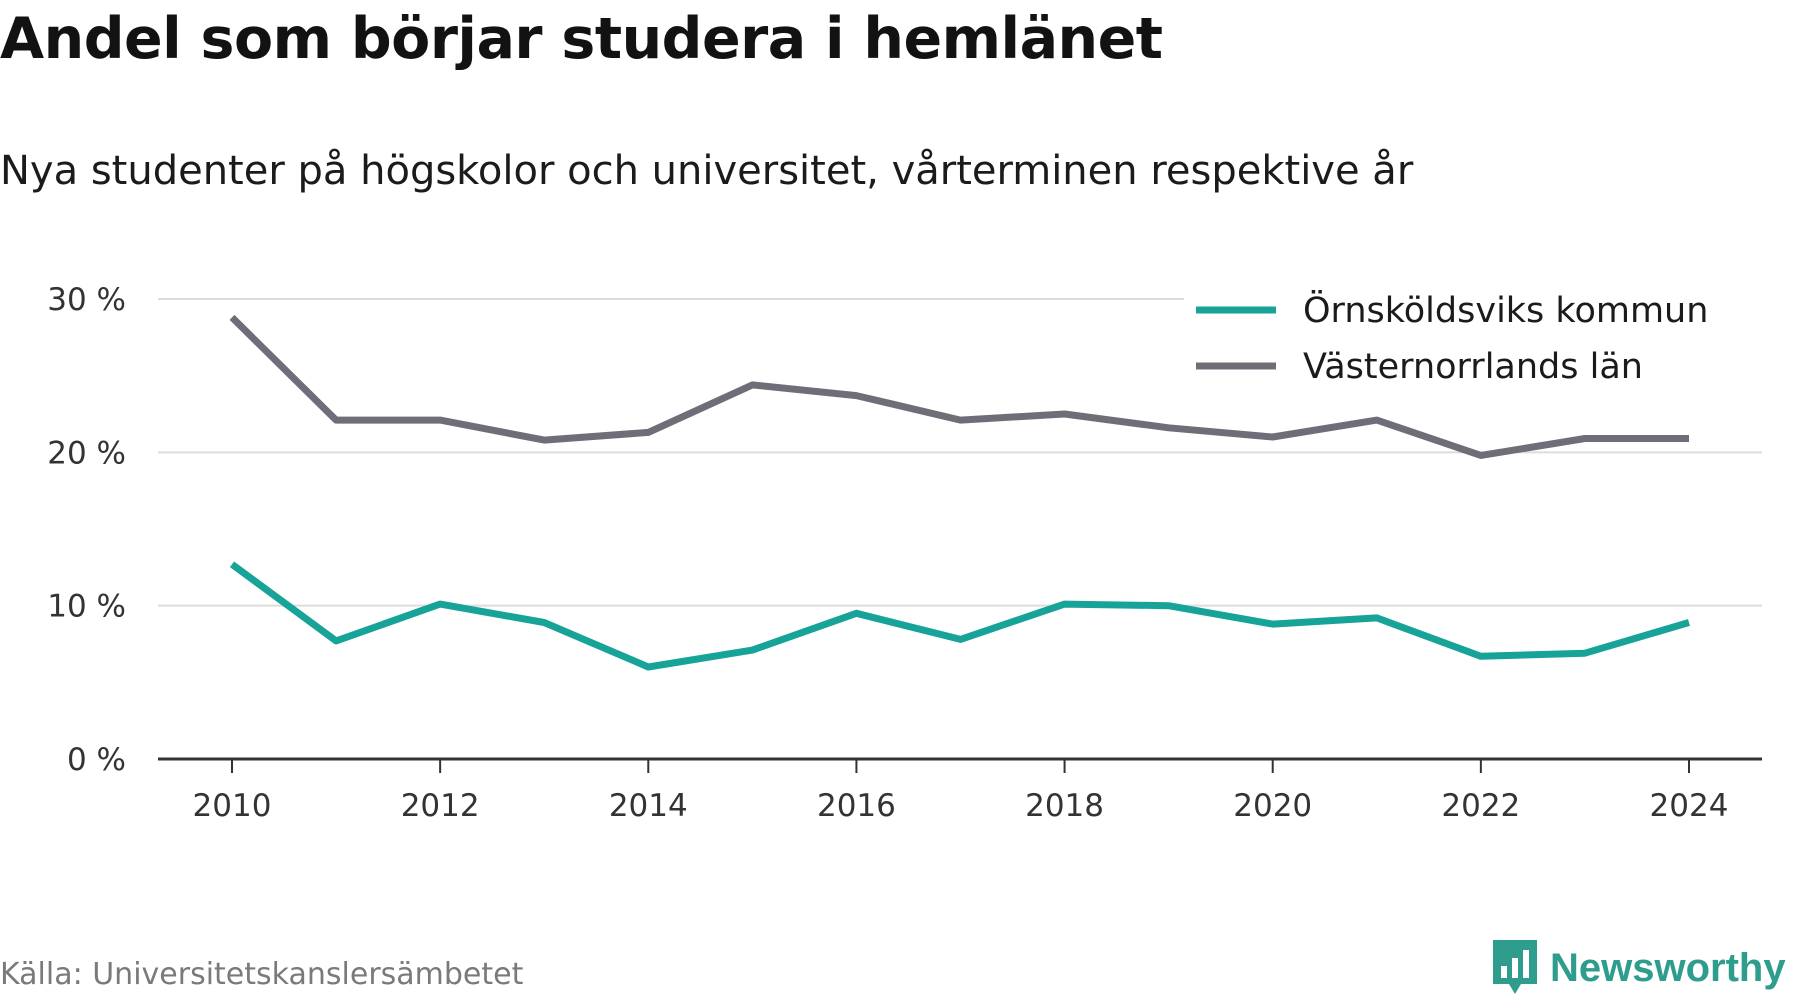 This screenshot has width=1800, height=1000. What do you see at coordinates (648, 806) in the screenshot?
I see `x-tick-label: 2014` at bounding box center [648, 806].